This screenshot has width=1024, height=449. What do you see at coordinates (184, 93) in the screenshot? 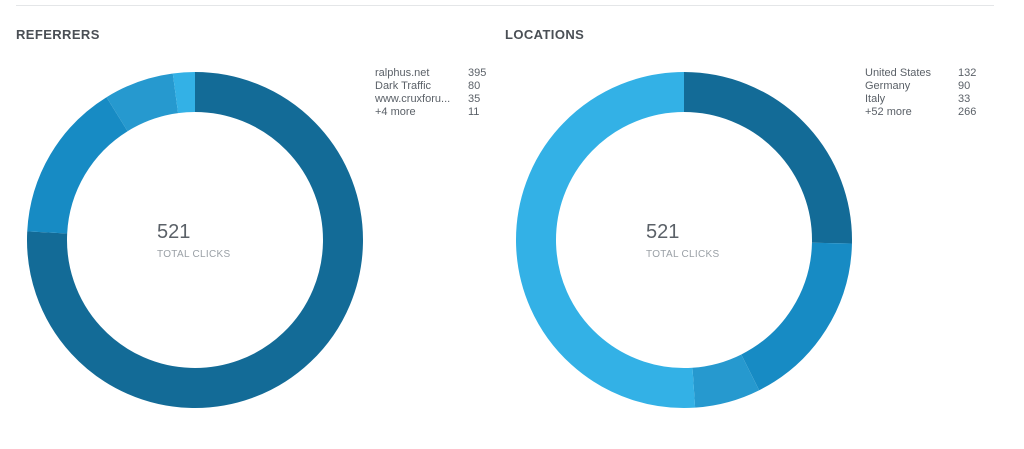
I see `donut-slice-4-more` at bounding box center [184, 93].